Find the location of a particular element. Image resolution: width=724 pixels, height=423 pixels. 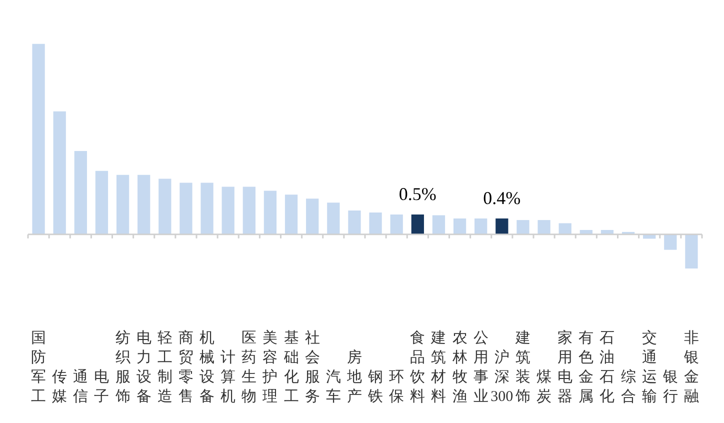

data-label: 0.5% is located at coordinates (417, 194).